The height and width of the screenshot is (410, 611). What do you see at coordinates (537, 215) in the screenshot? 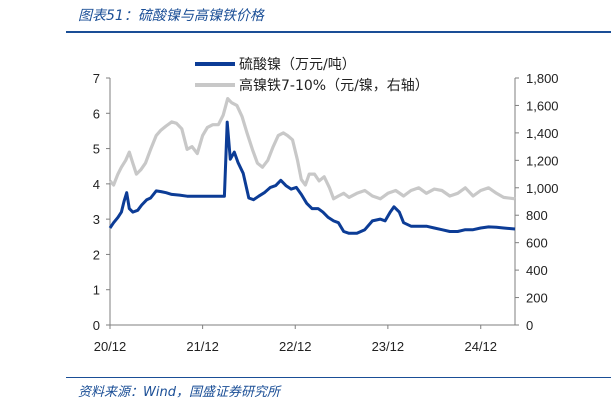
I see `y-right-tick-label: 800` at bounding box center [537, 215].